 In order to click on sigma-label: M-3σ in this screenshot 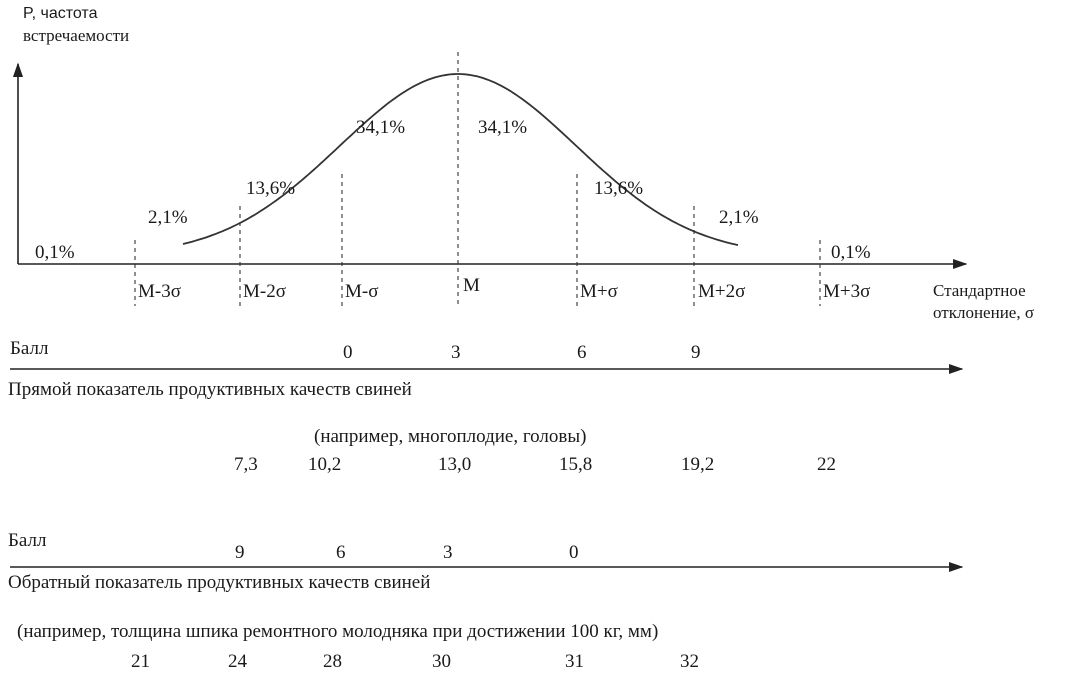, I will do `click(159, 291)`.